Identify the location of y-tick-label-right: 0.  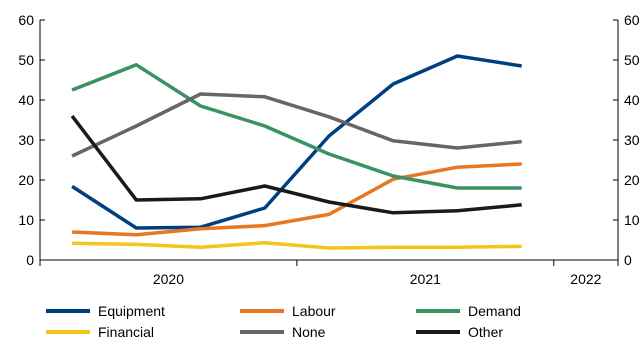
(628, 260).